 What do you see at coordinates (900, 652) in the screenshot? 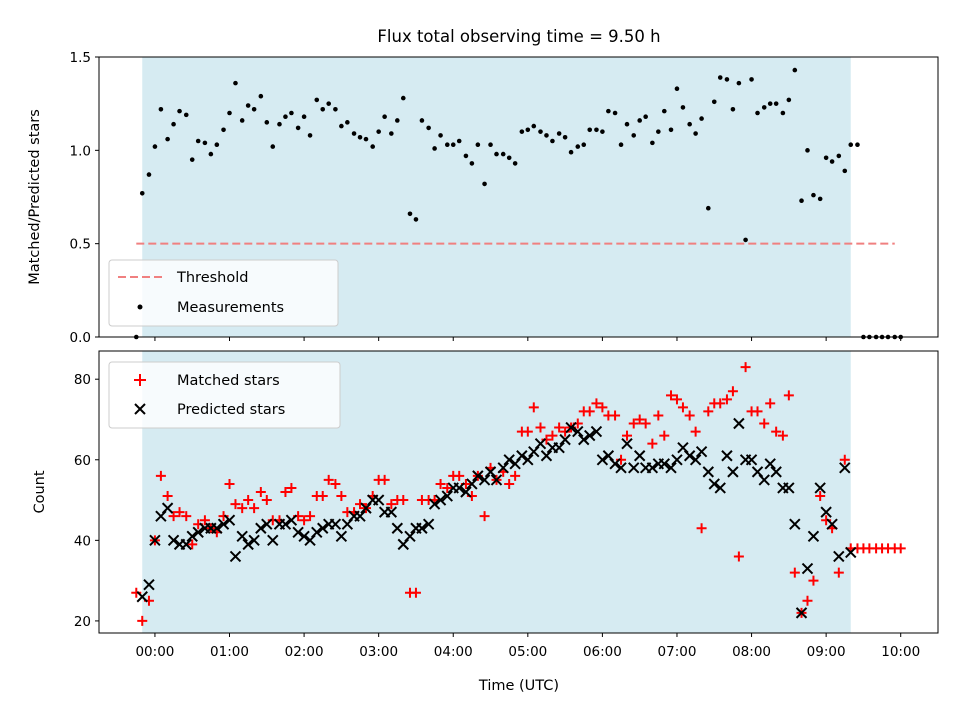
I see `x-tick-label: 10:00` at bounding box center [900, 652].